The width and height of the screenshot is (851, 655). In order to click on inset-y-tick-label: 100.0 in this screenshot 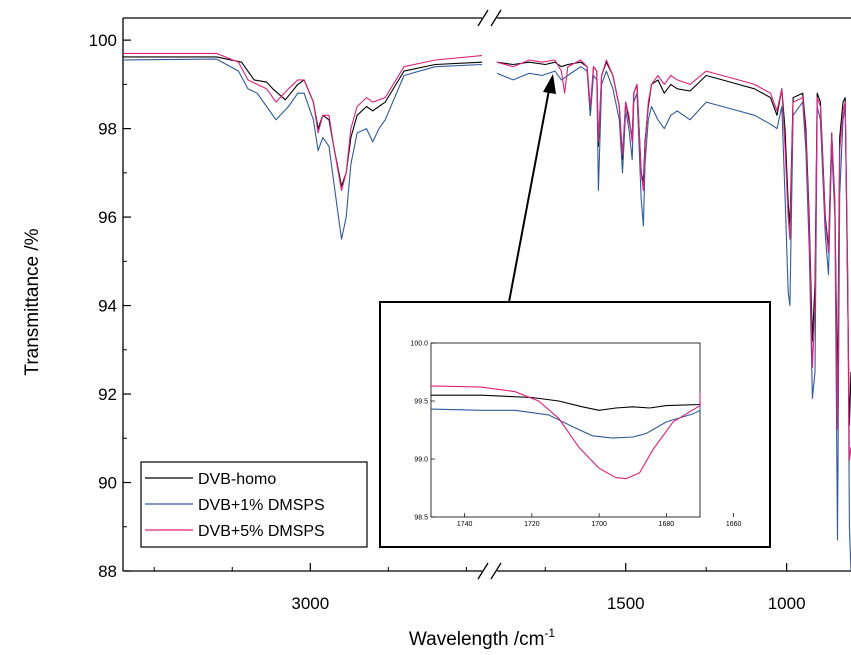, I will do `click(419, 344)`.